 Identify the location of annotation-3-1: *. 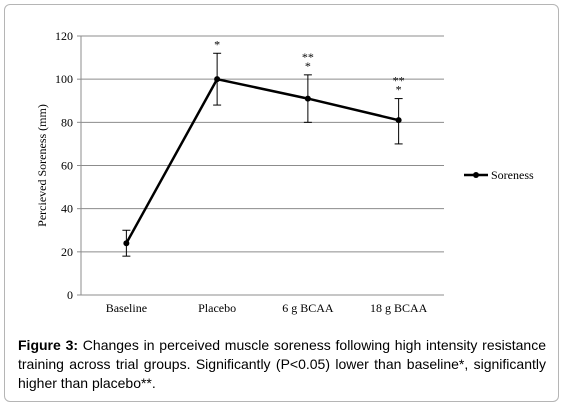
(399, 90).